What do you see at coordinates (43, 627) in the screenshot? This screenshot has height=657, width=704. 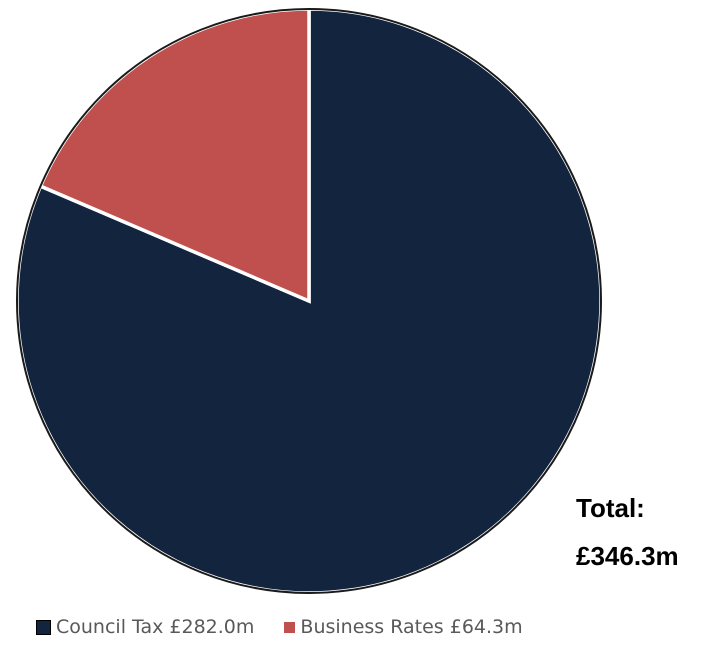 I see `legend-swatch-council-tax` at bounding box center [43, 627].